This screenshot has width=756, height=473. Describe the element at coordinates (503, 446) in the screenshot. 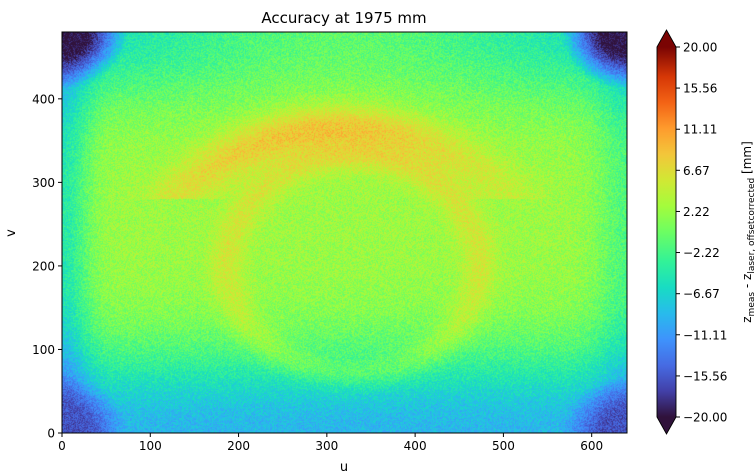

I see `x-tick-label: 500` at that location.